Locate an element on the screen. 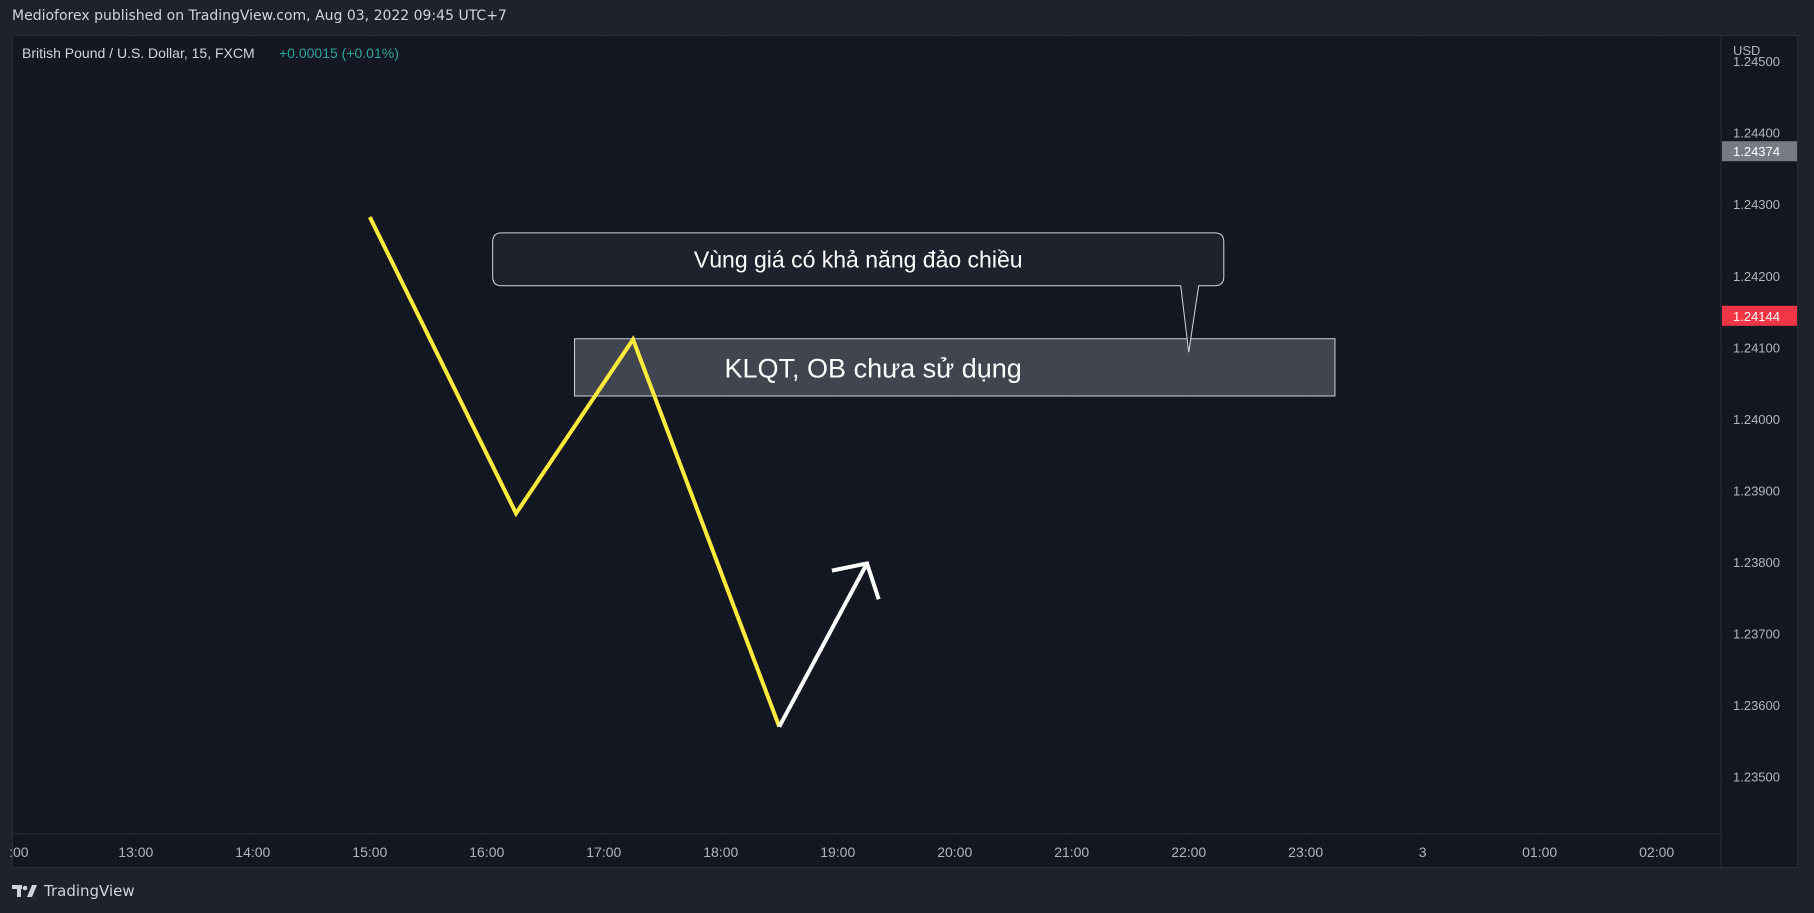 The width and height of the screenshot is (1814, 913). x-tick-label: 23:00 is located at coordinates (1305, 852).